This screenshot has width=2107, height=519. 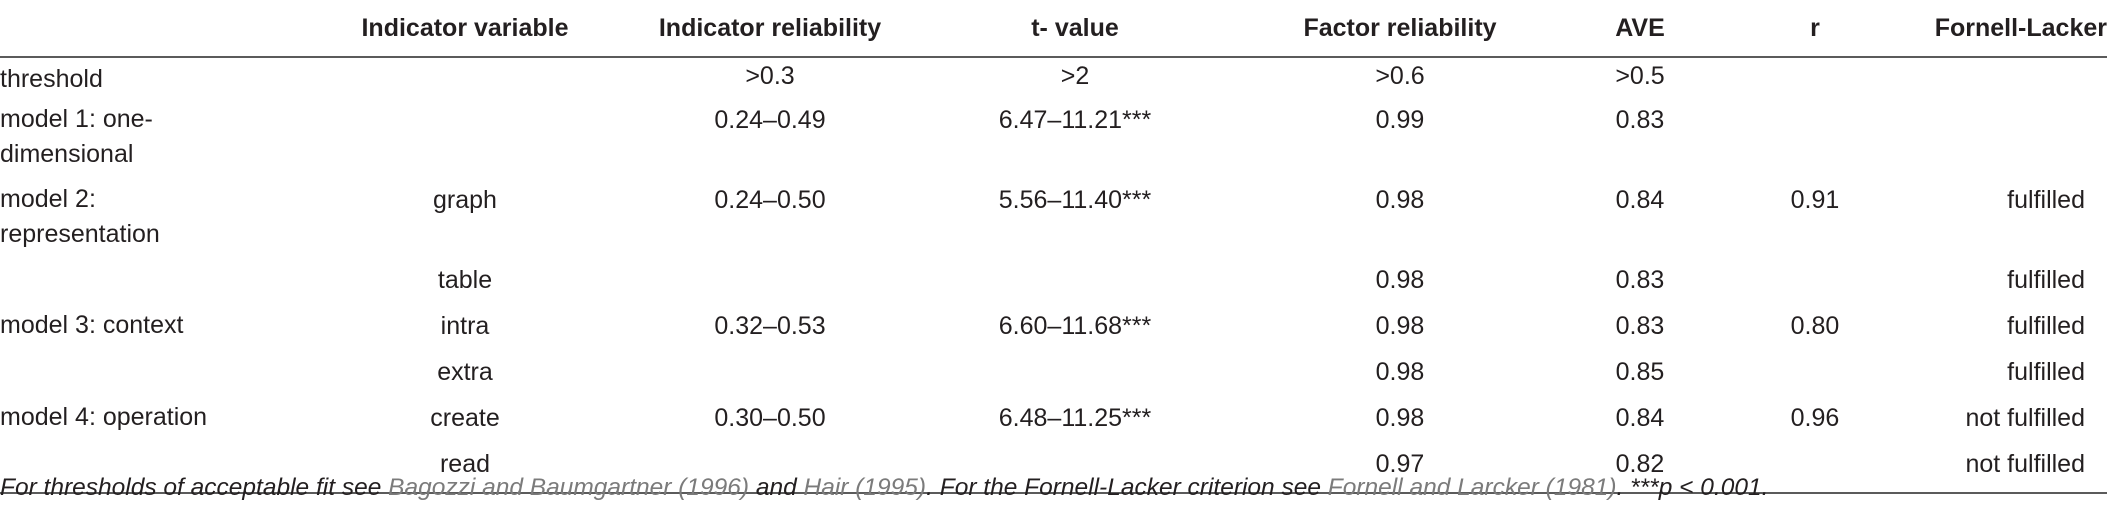 I want to click on reference-link-hair: Hair (1995), so click(x=865, y=487).